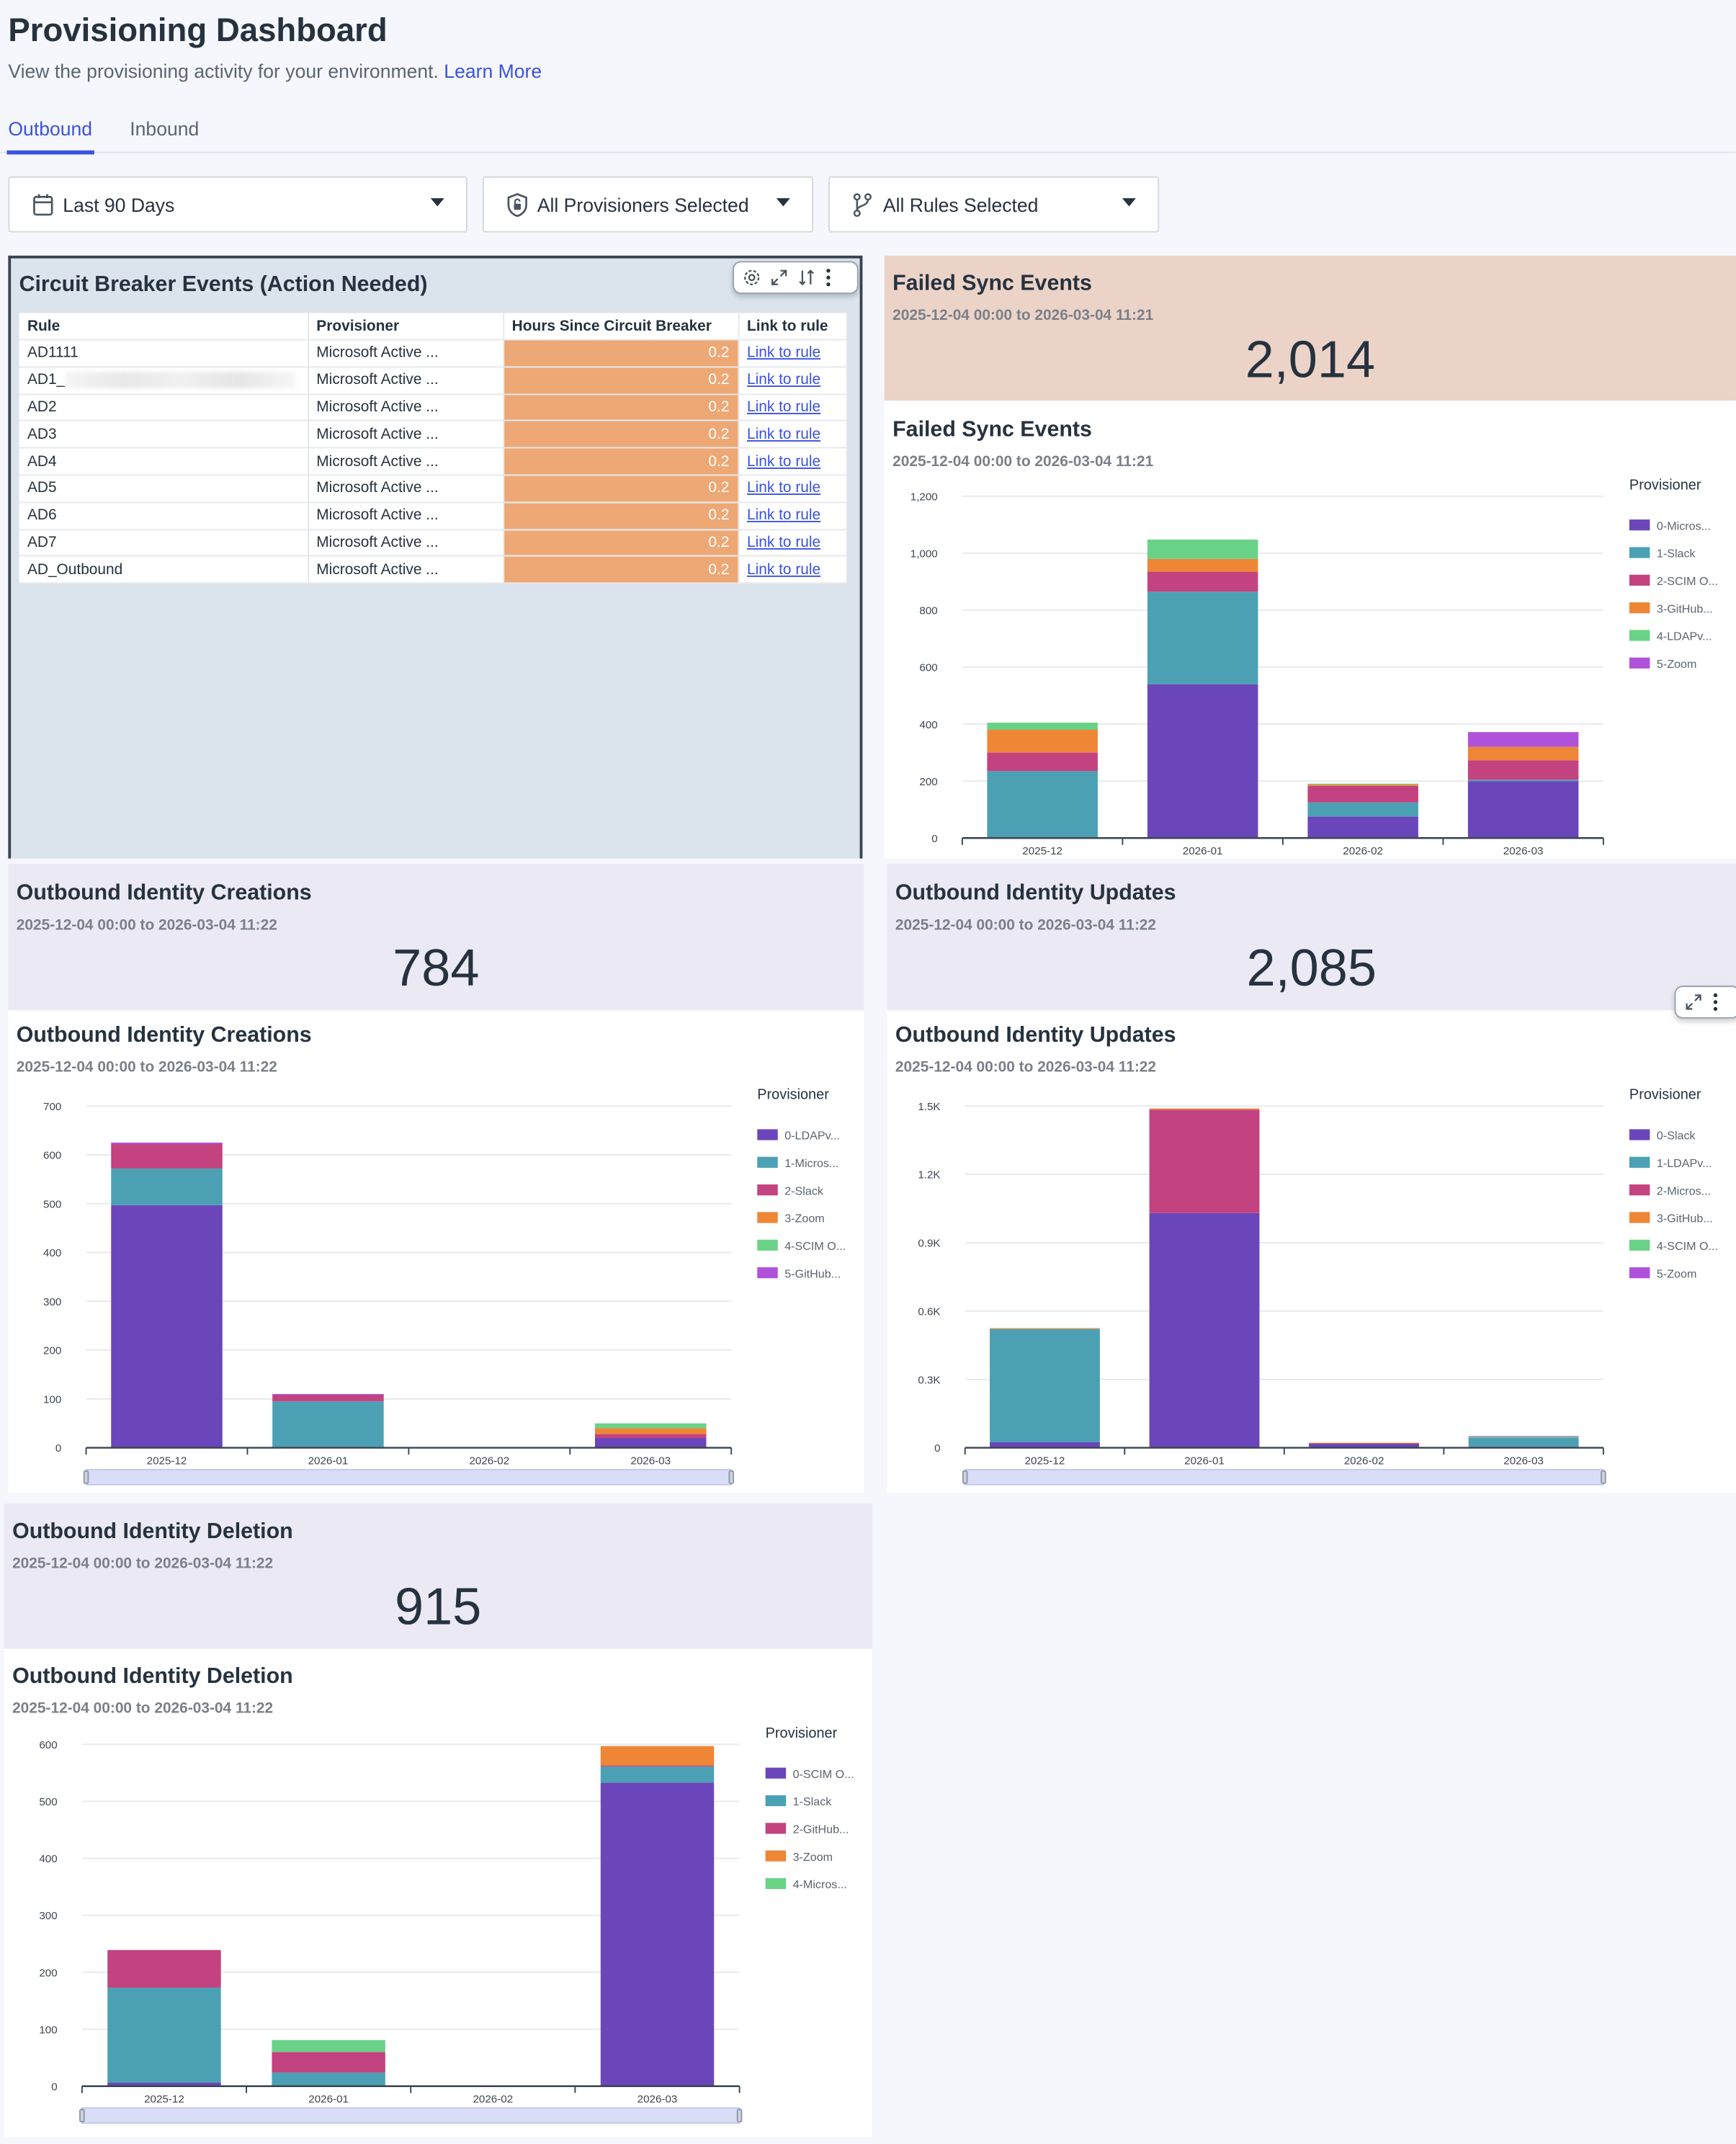  Describe the element at coordinates (1677, 1136) in the screenshot. I see `legend-item: 0-Slack` at that location.